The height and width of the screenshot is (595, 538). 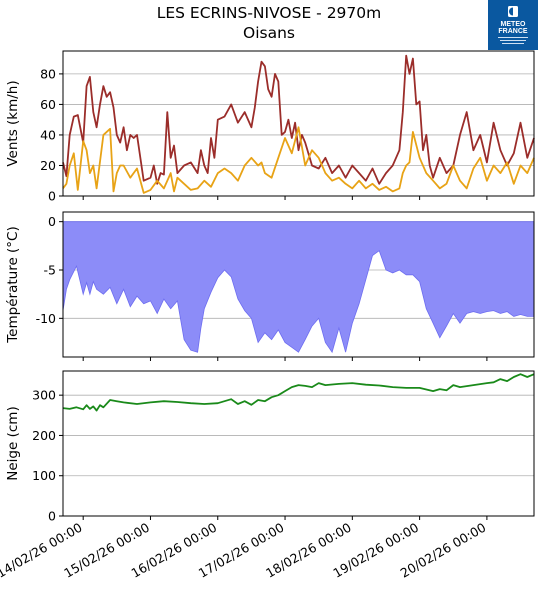 I want to click on y-tick-label: 100, so click(x=44, y=475).